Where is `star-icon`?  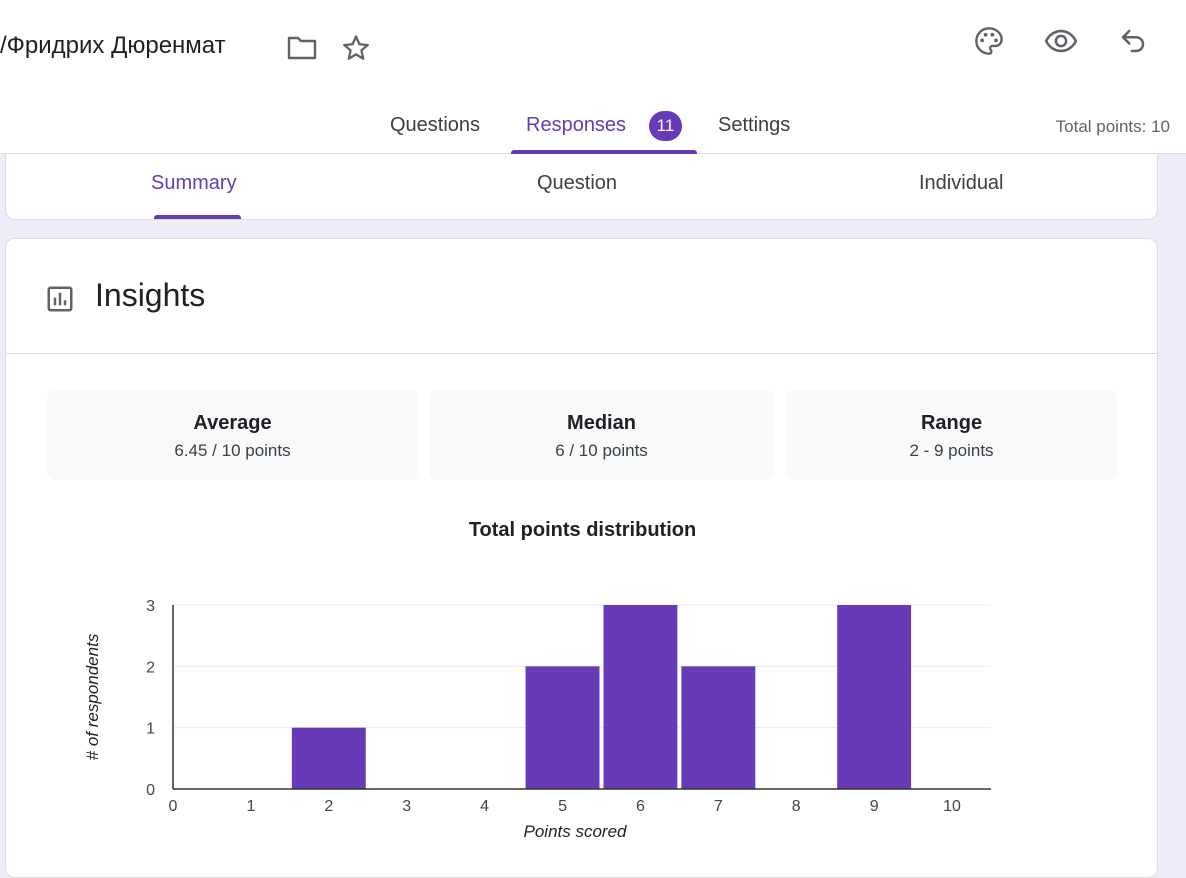 star-icon is located at coordinates (356, 48).